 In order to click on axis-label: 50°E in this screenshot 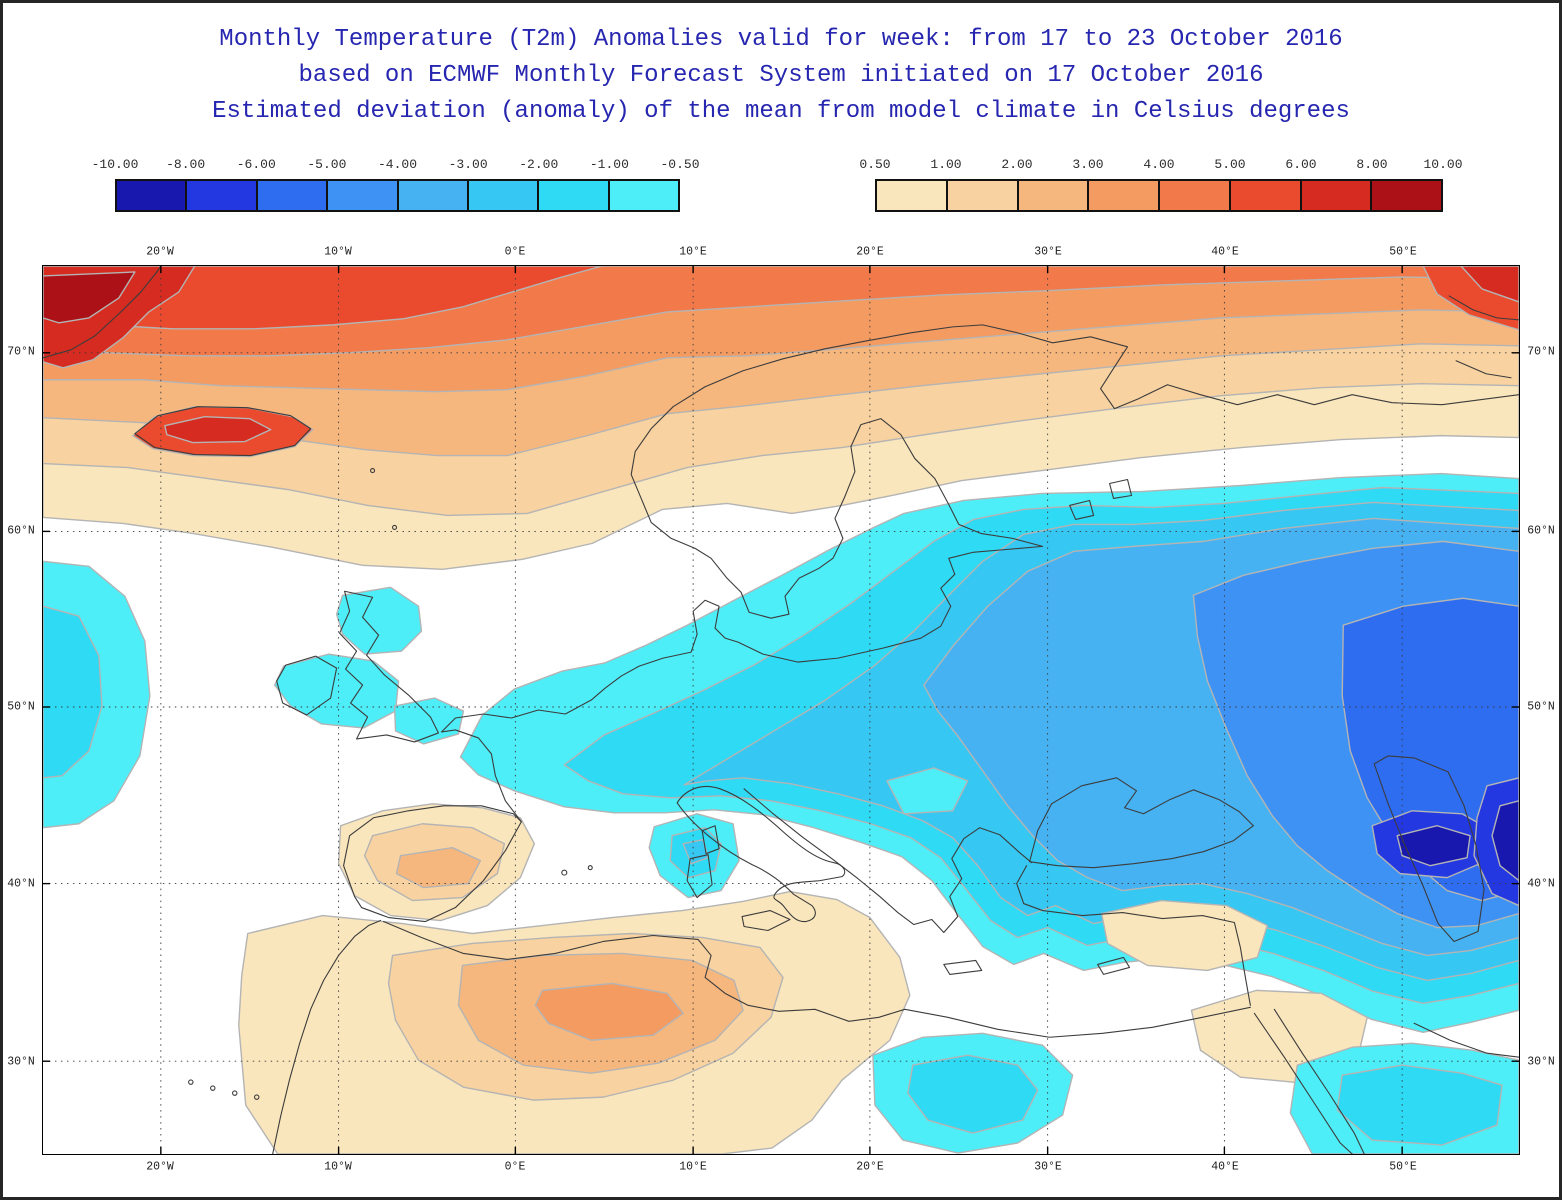, I will do `click(1403, 1167)`.